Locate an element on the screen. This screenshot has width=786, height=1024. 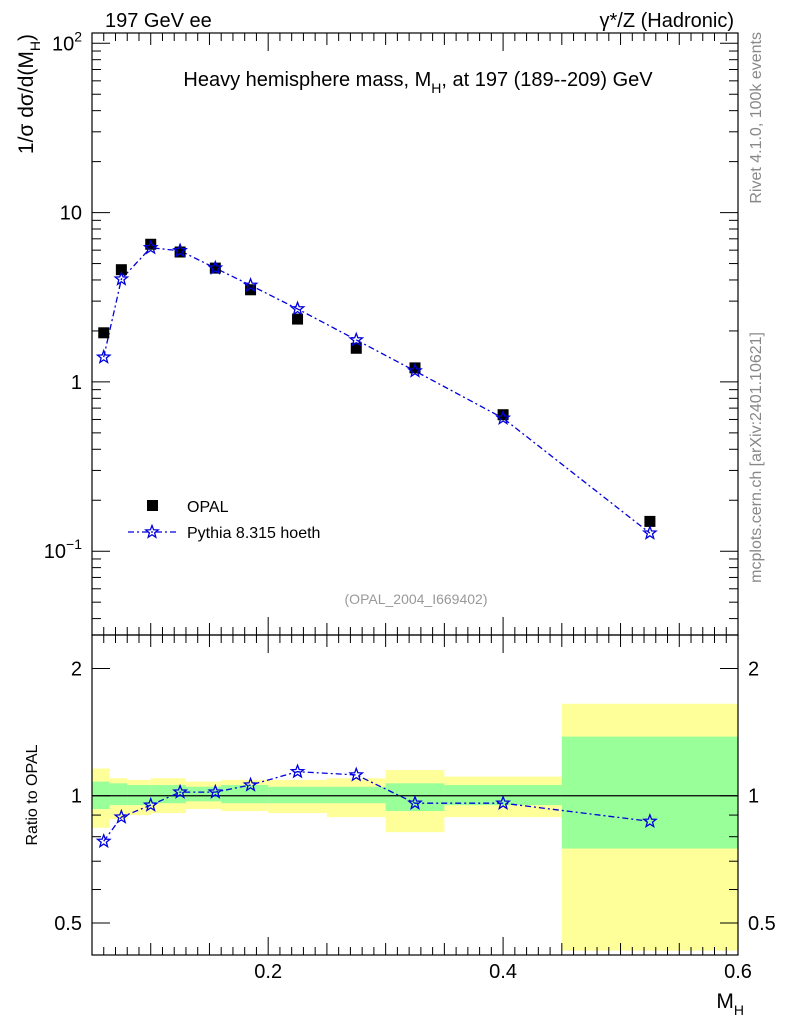
ratio-y-tick-label: 1 is located at coordinates (76, 797).